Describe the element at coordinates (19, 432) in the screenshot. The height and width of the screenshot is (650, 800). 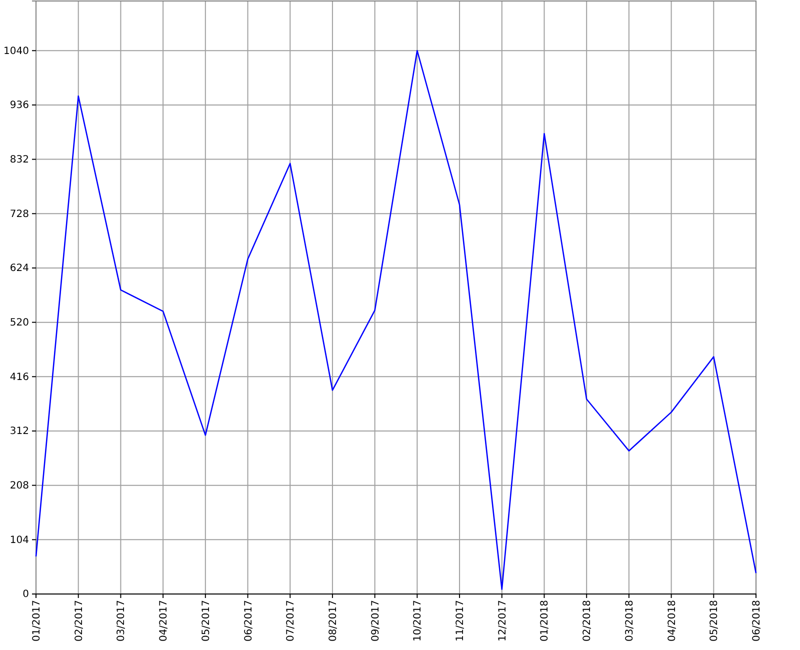
I see `y-tick-label: 312` at that location.